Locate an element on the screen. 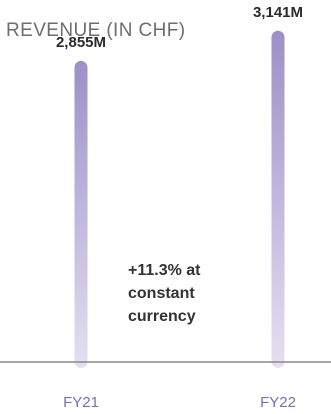 This screenshot has width=331, height=414. category-label-fy21: FY21 is located at coordinates (81, 402).